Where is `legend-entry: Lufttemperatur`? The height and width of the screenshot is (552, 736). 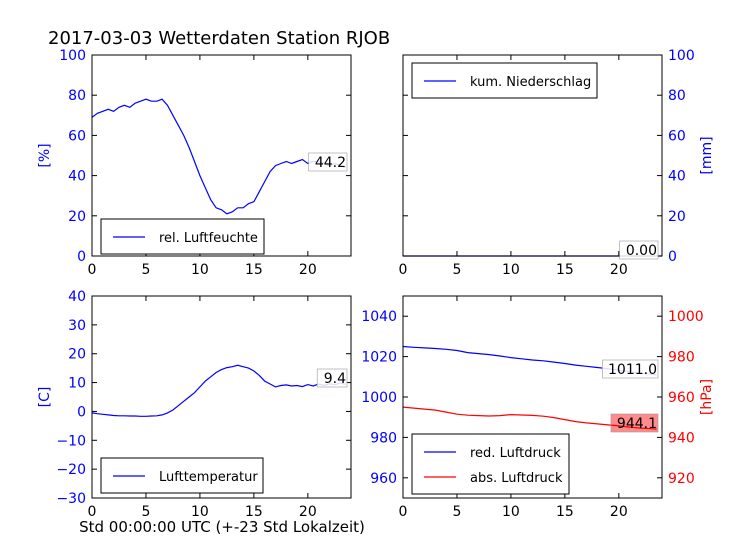 legend-entry: Lufttemperatur is located at coordinates (208, 477).